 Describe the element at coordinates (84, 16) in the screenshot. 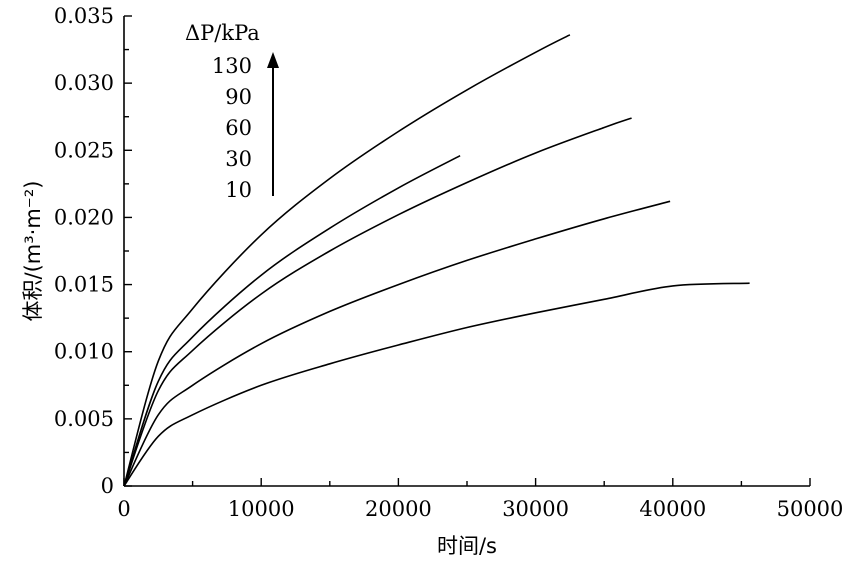

I see `y-tick-label: 0.035` at that location.